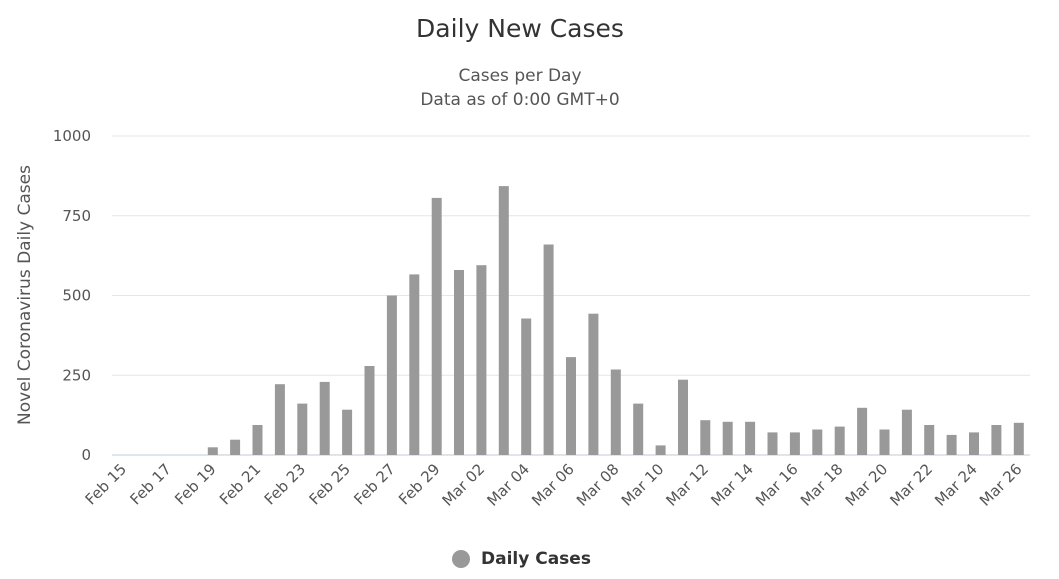 This screenshot has width=1059, height=579. I want to click on y-axis-label: Novel Coronavirus Daily Cases, so click(25, 295).